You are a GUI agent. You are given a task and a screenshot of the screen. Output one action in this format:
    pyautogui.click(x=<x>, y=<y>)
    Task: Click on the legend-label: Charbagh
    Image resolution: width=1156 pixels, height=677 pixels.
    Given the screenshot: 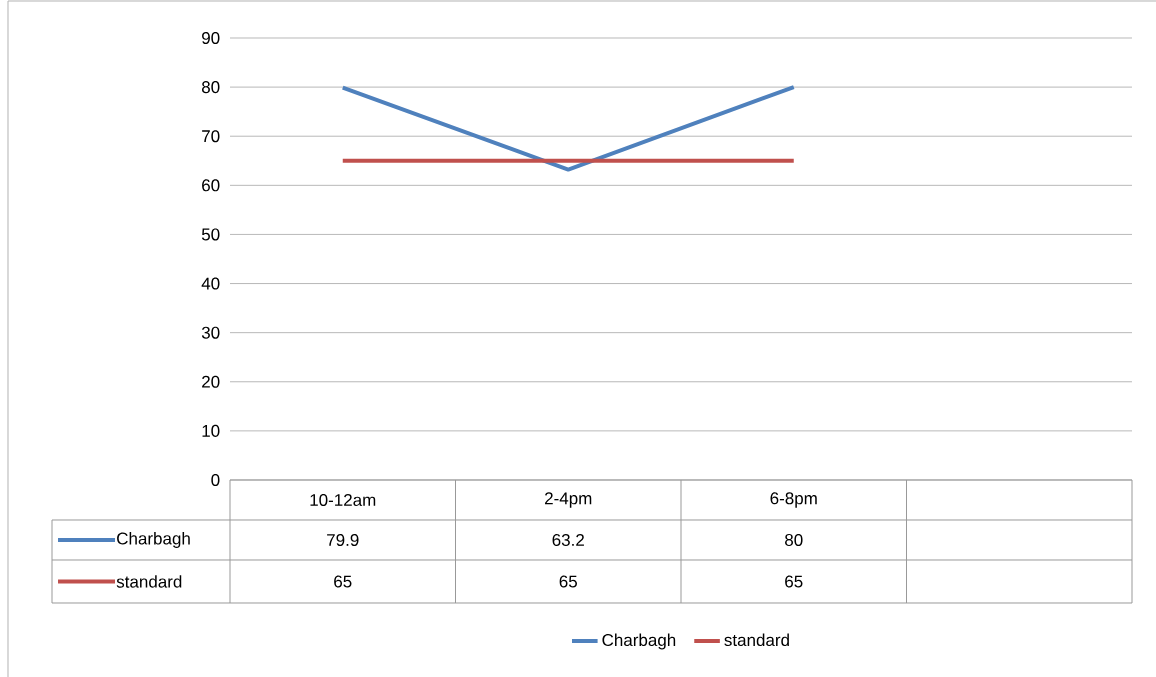 What is the action you would take?
    pyautogui.click(x=153, y=540)
    